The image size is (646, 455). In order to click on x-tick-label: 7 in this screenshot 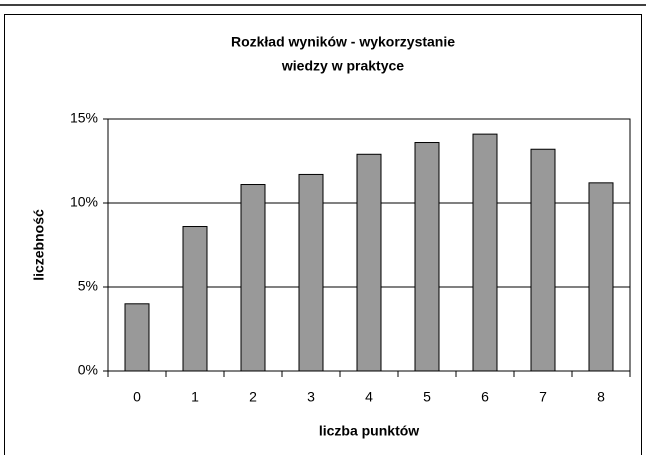, I will do `click(543, 397)`.